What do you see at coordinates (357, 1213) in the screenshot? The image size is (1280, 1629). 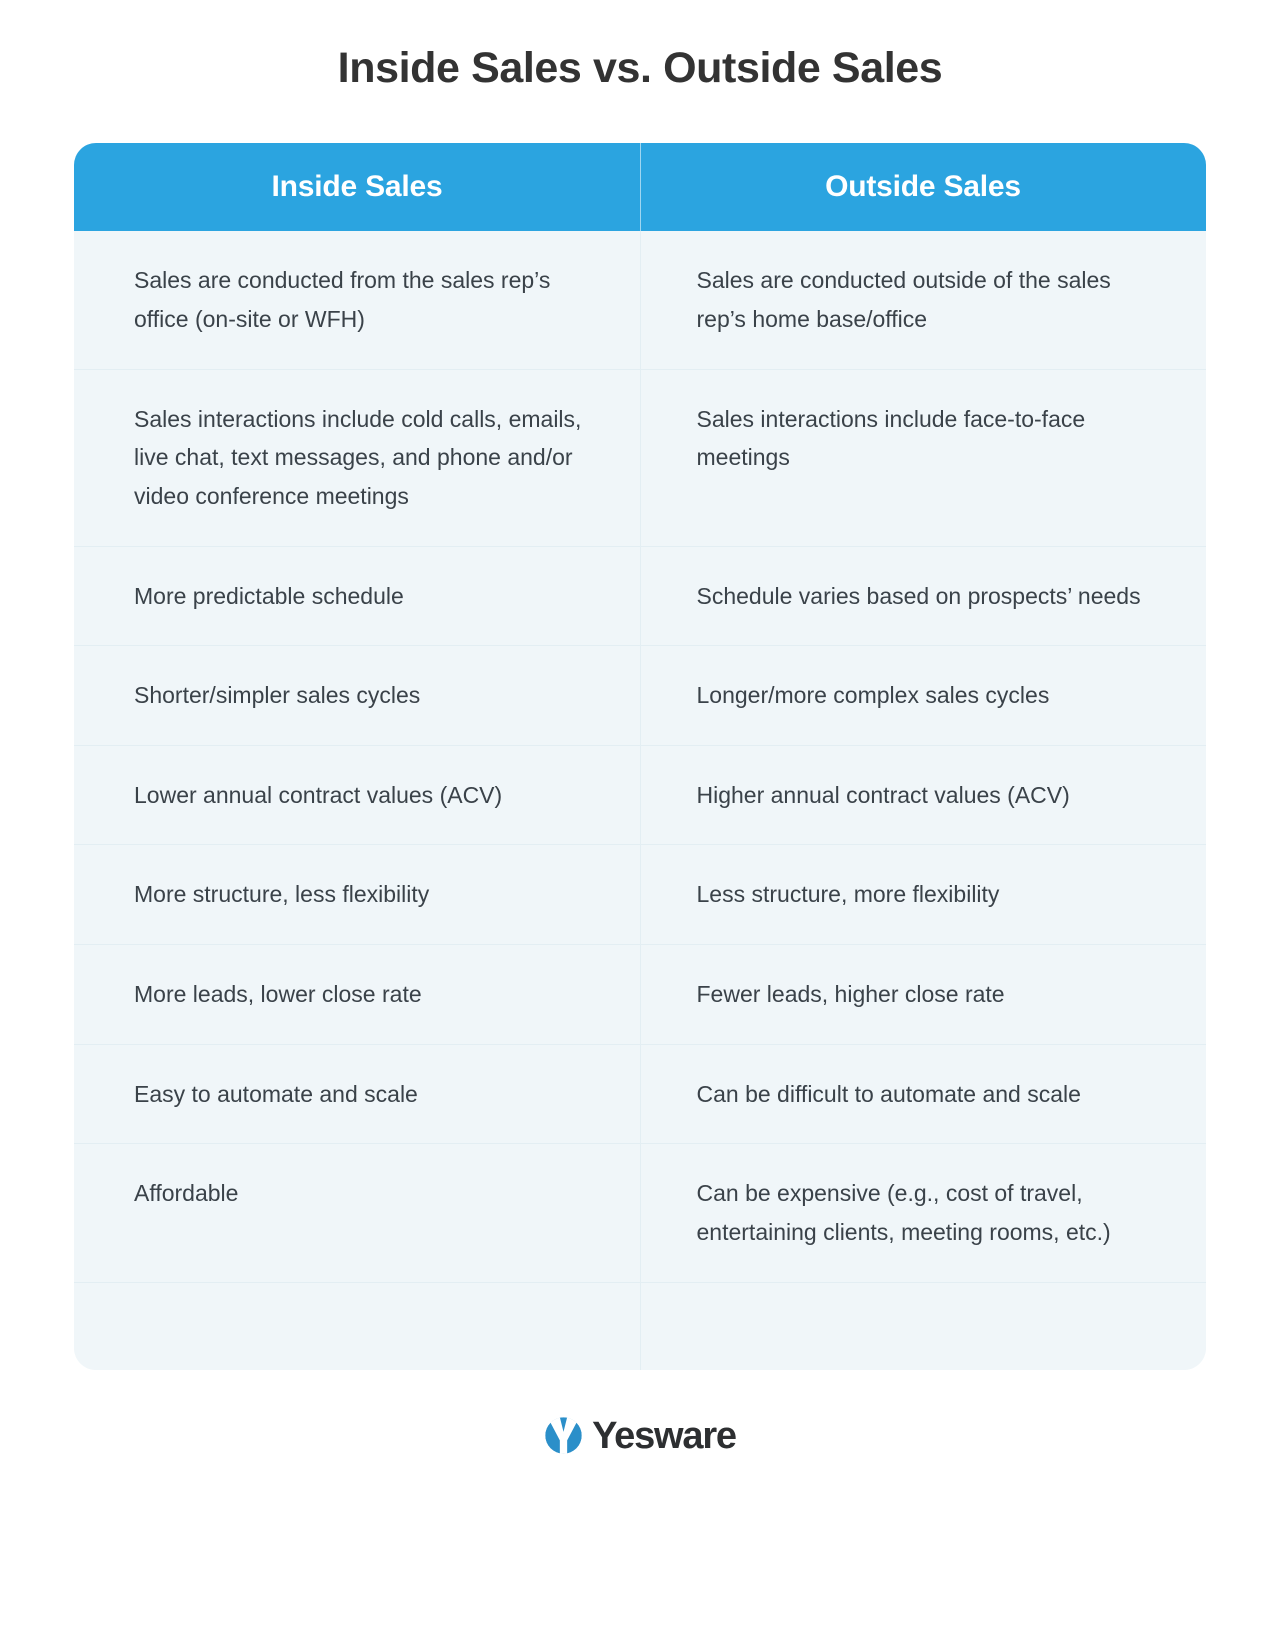 I see `cell-inside-sales: Affordable` at bounding box center [357, 1213].